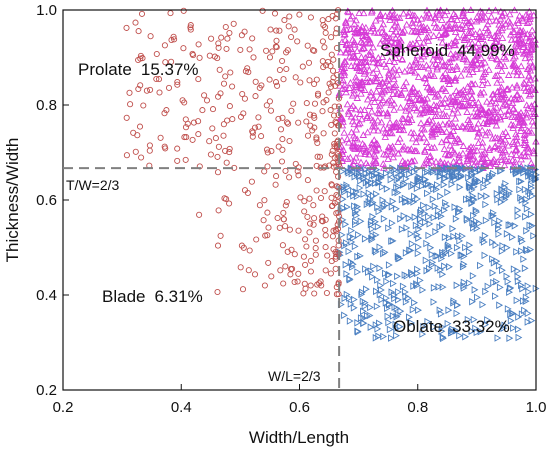 The height and width of the screenshot is (450, 550). Describe the element at coordinates (46, 10) in the screenshot. I see `y-tick-label: 1.0` at that location.